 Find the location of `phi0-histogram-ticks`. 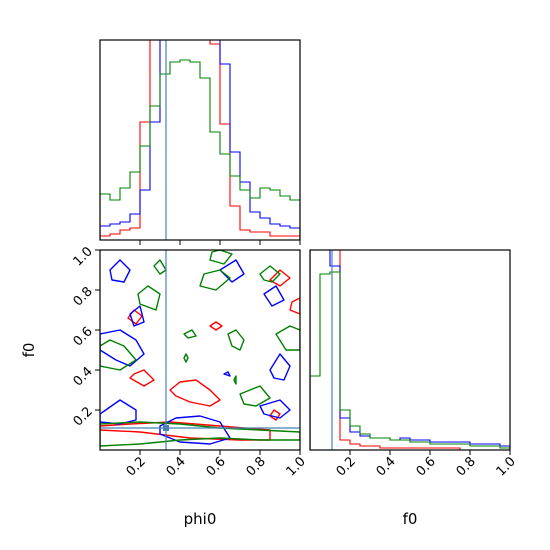

phi0-histogram-ticks is located at coordinates (220, 242).